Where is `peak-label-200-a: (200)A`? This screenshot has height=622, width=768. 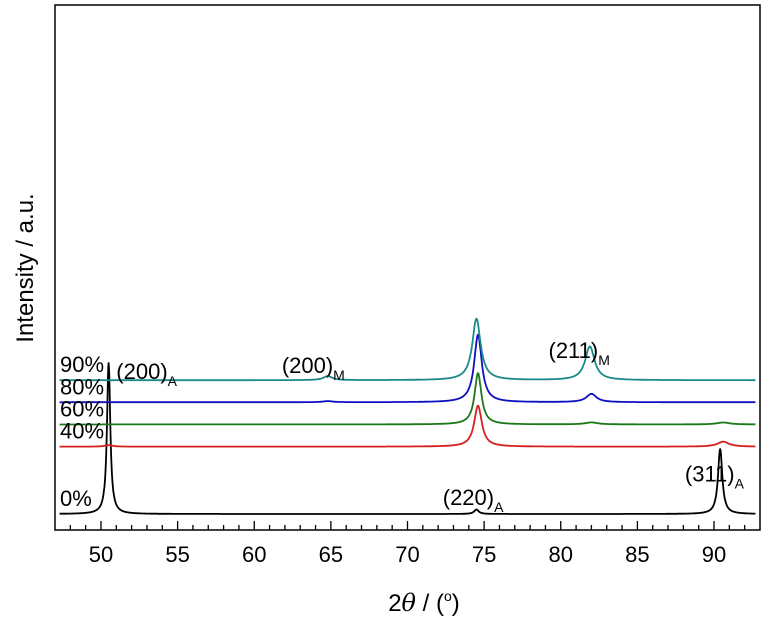 peak-label-200-a: (200)A is located at coordinates (146, 374).